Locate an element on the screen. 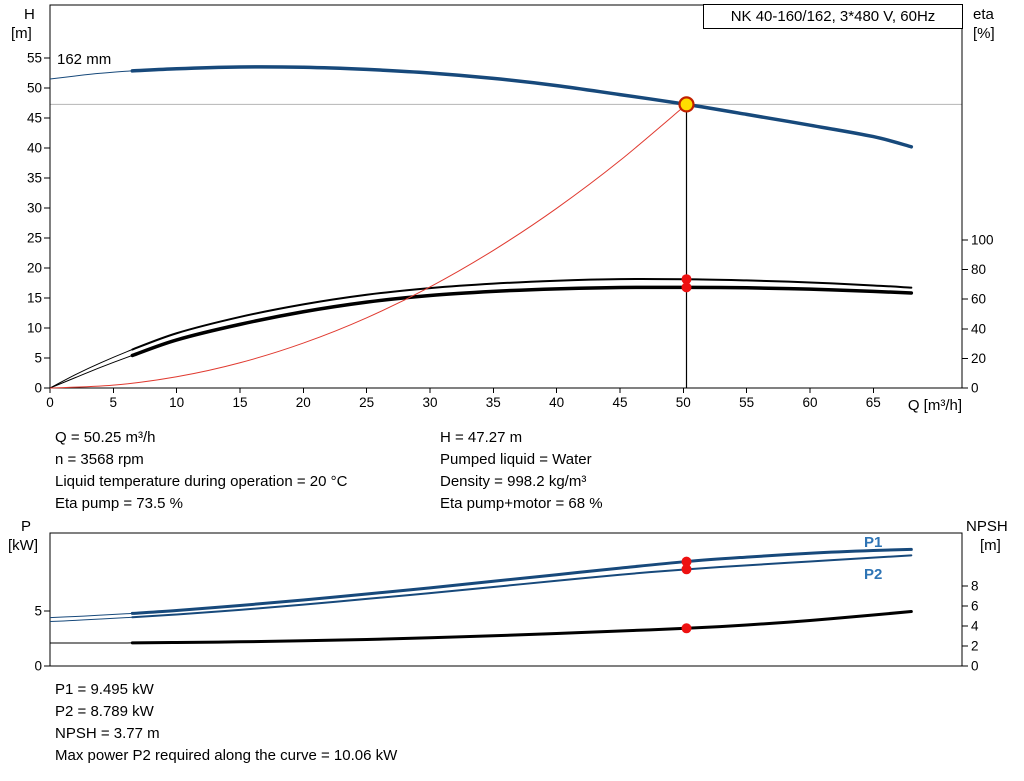 The width and height of the screenshot is (1024, 781). npsh-axis-unit: [m] is located at coordinates (990, 545).